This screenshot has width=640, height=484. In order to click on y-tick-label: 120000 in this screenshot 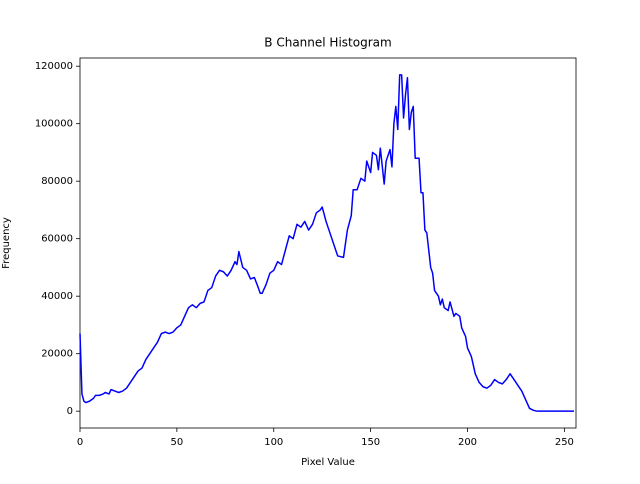, I will do `click(54, 66)`.